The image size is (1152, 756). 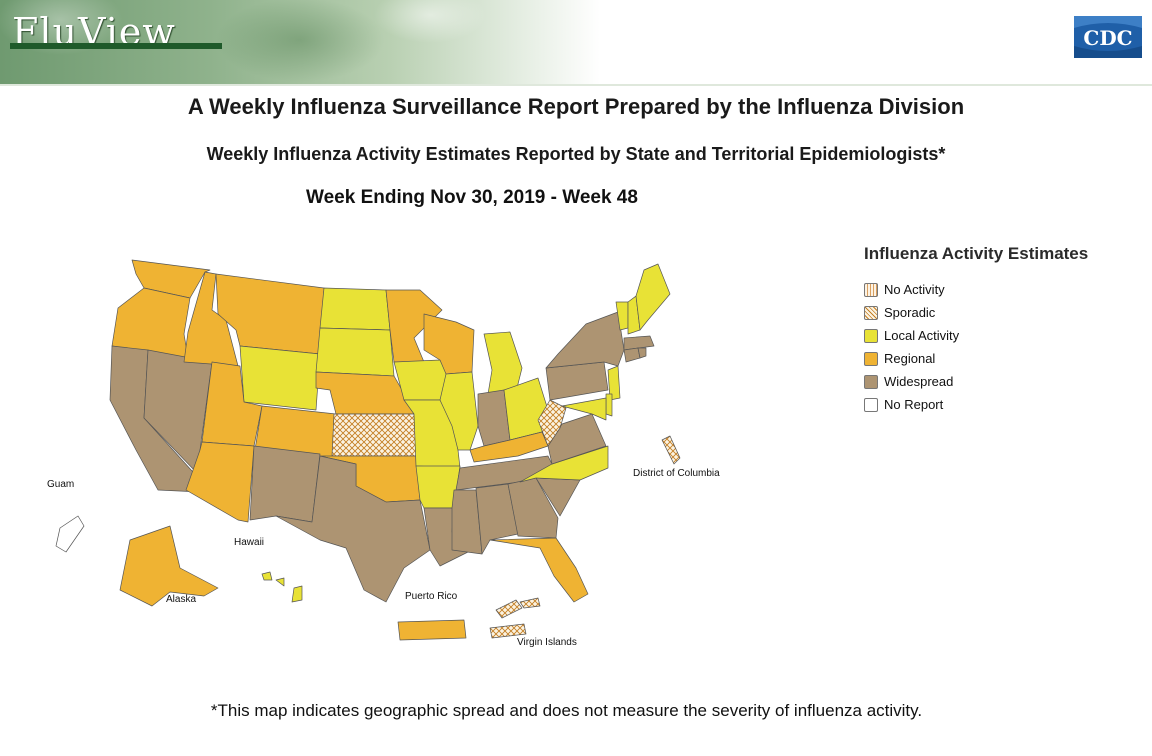 What do you see at coordinates (999, 335) in the screenshot?
I see `legend-item-local: Local Activity` at bounding box center [999, 335].